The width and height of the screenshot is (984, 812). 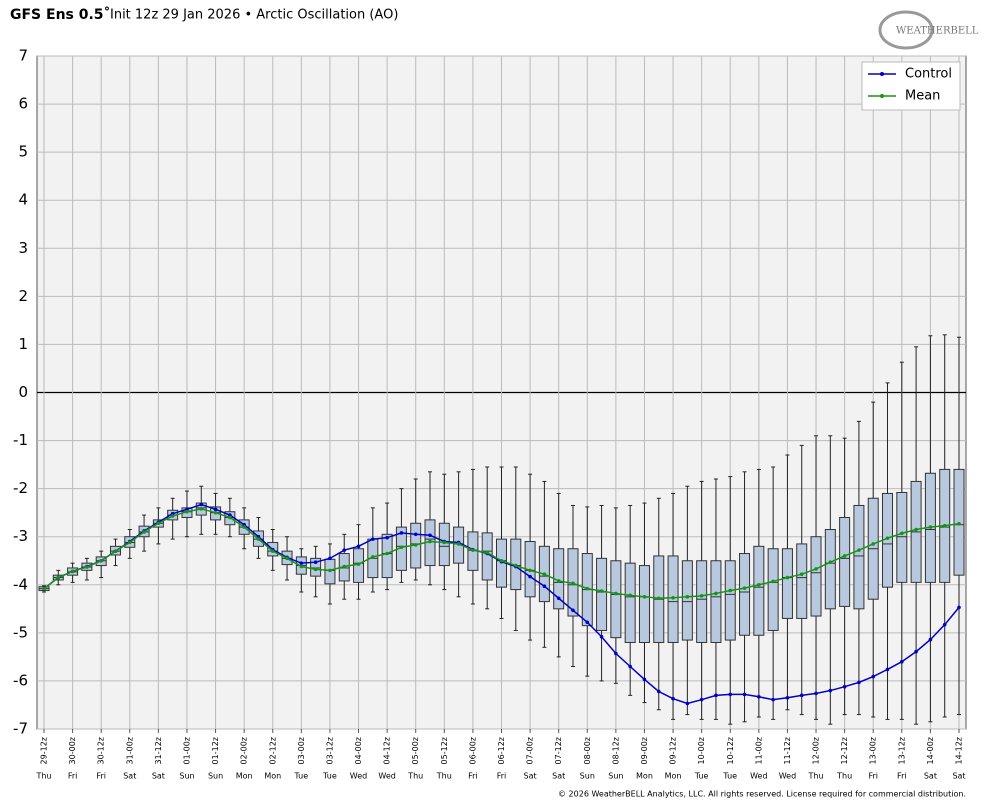 What do you see at coordinates (901, 750) in the screenshot?
I see `x-tick-label: 13-12z` at bounding box center [901, 750].